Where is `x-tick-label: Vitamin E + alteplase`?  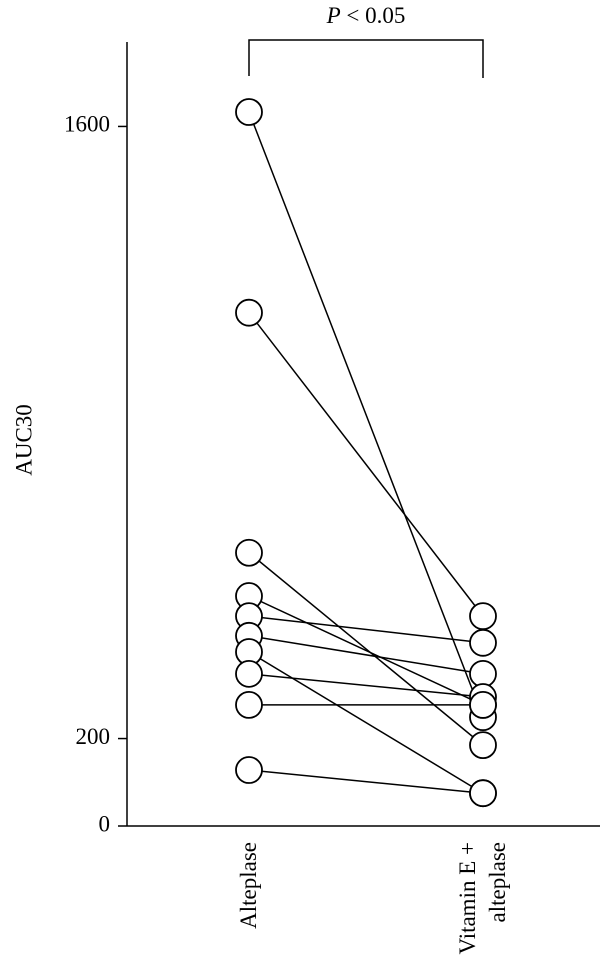
x-tick-label: Vitamin E + alteplase is located at coordinates (482, 898).